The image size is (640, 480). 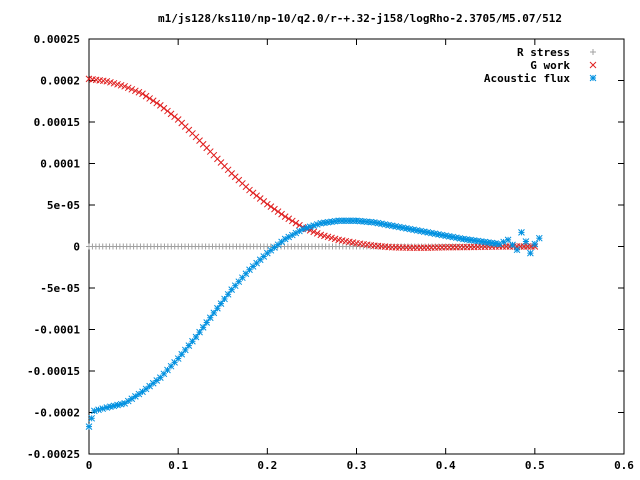 I want to click on y-tick-label: 0.00025, so click(x=57, y=39).